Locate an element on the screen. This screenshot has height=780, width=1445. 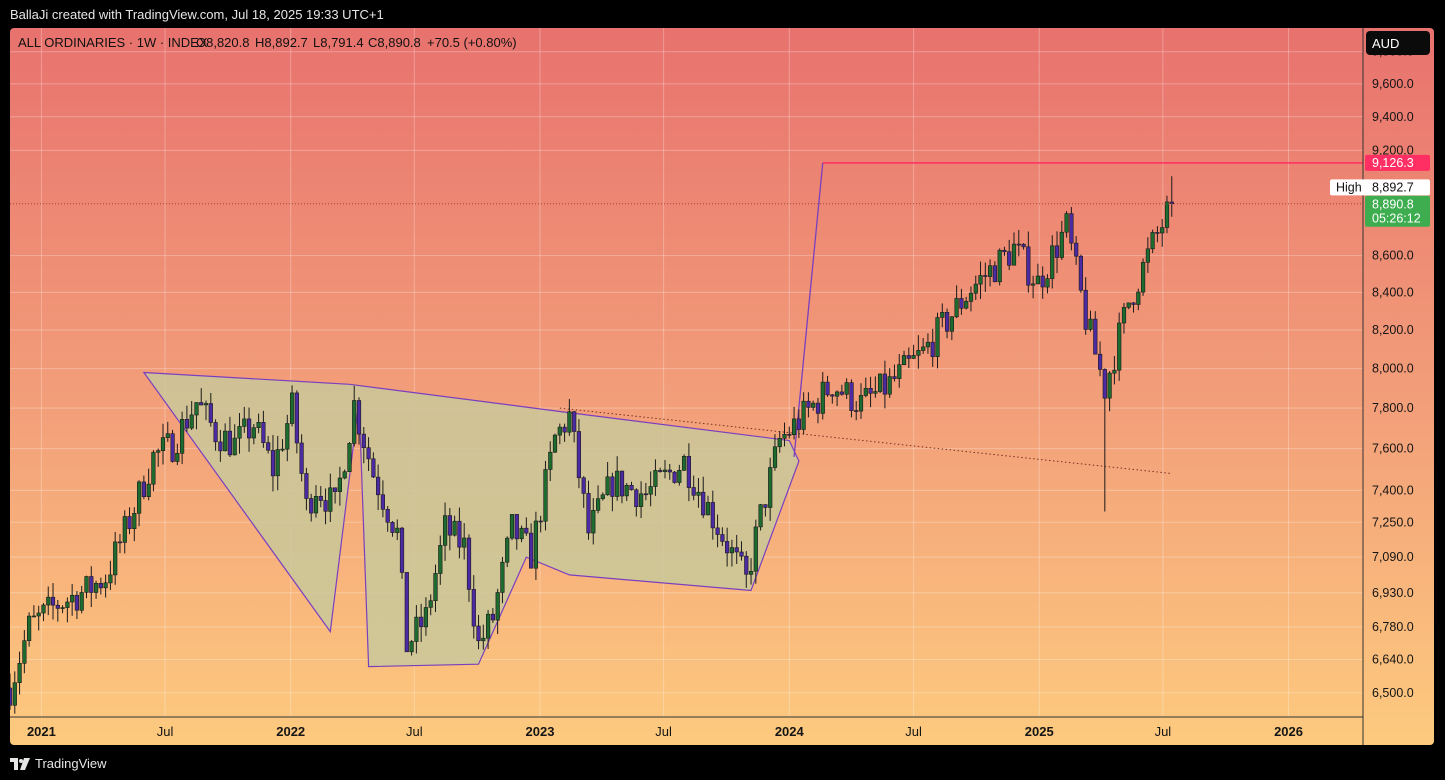
rise-line is located at coordinates (808, 309).